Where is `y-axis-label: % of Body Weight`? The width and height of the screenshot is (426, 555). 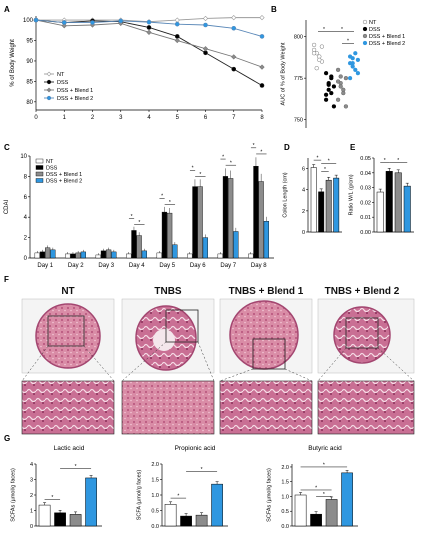
y-axis-label: % of Body Weight is located at coordinates (13, 63).